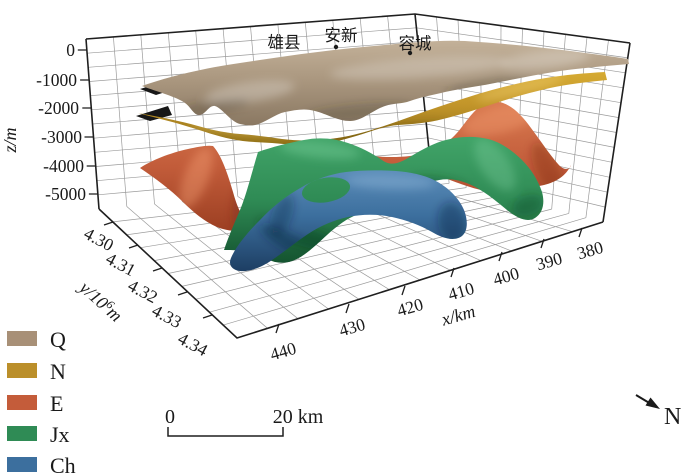  Describe the element at coordinates (154, 113) in the screenshot. I see `surface-N-dark-edge` at that location.